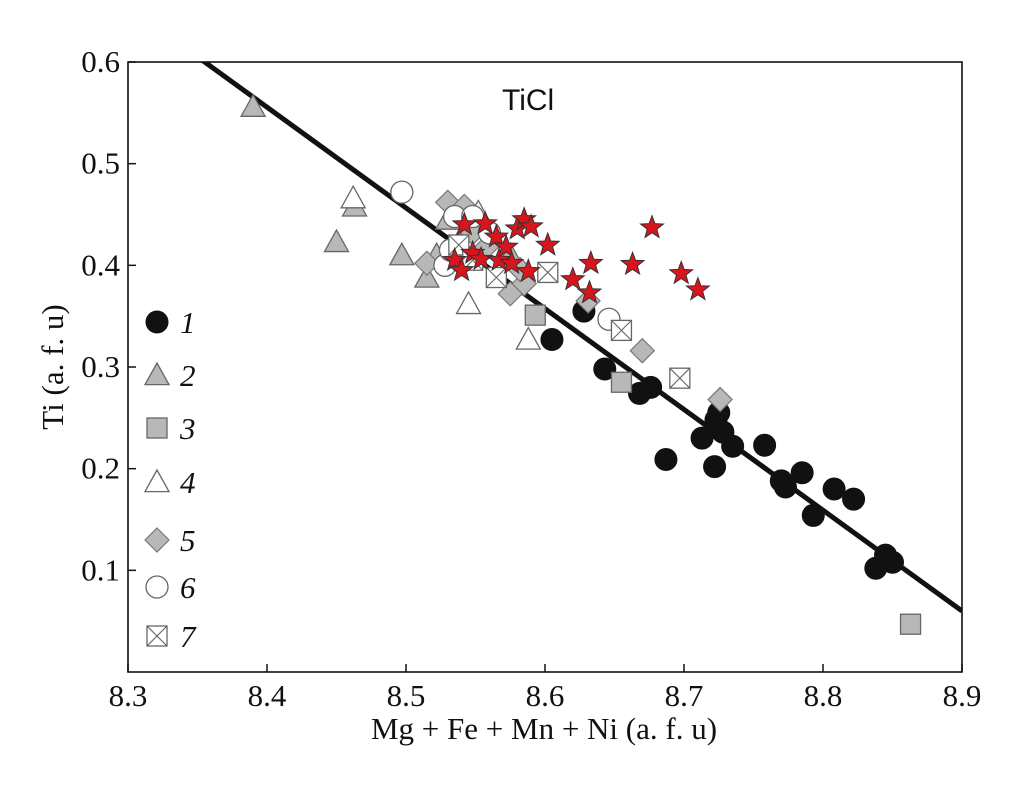 This screenshot has width=1010, height=795. I want to click on legend-item: 3, so click(171, 428).